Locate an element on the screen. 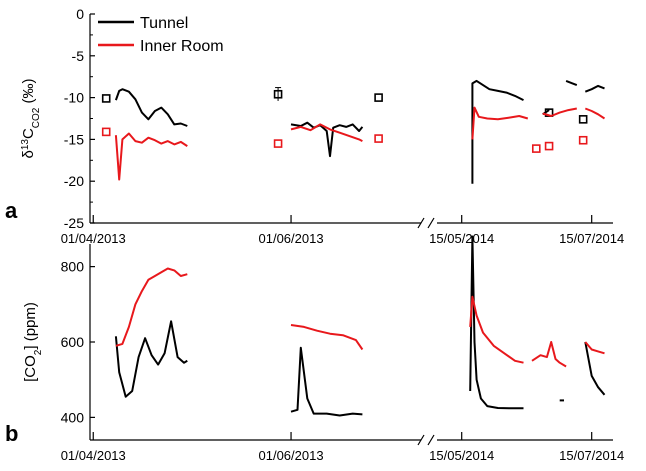 The width and height of the screenshot is (646, 471). y-axis-label-part: ] (ppm) is located at coordinates (30, 326).